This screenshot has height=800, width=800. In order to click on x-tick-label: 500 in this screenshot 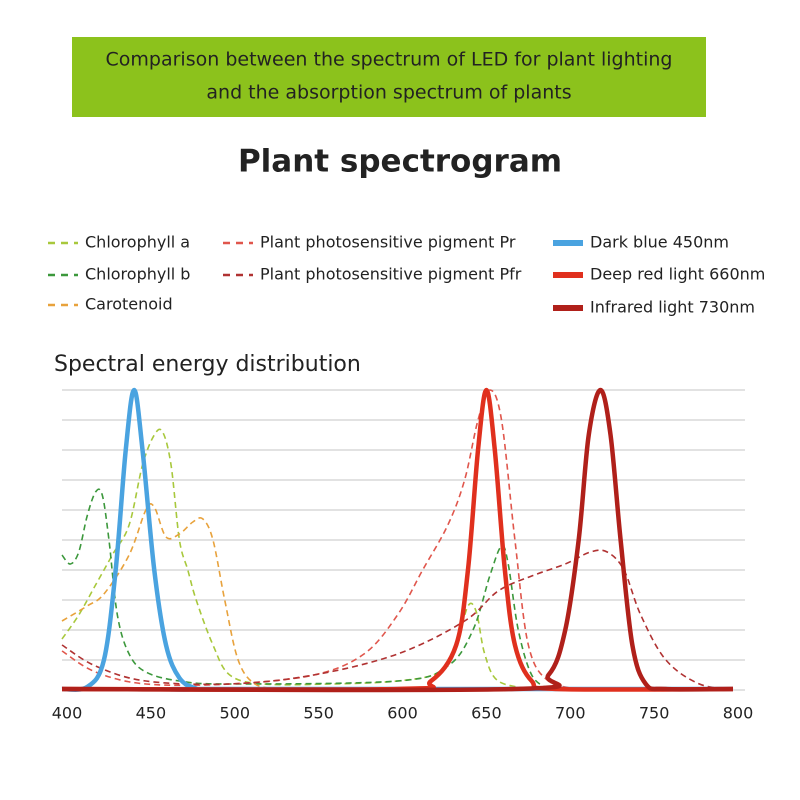, I will do `click(234, 713)`.